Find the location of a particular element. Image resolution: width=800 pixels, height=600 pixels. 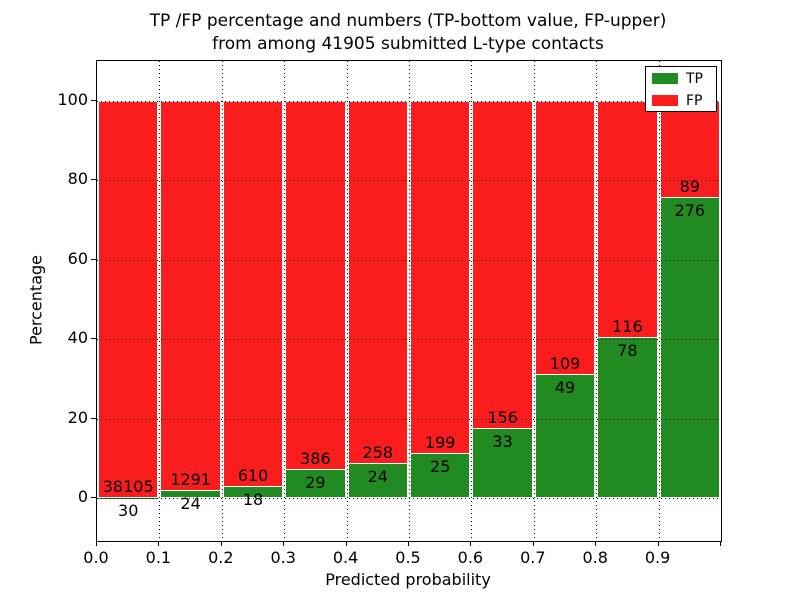

legend: TP FP is located at coordinates (681, 89).